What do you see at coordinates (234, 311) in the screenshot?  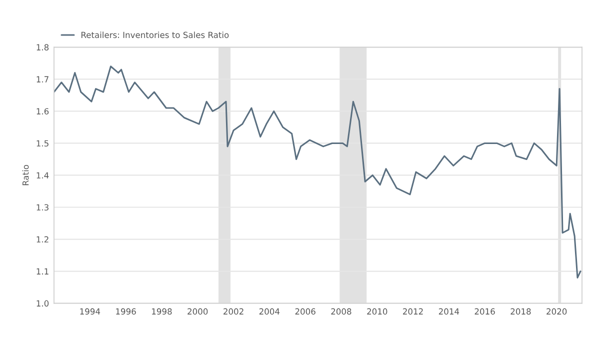 I see `x-tick-label: 2002` at bounding box center [234, 311].